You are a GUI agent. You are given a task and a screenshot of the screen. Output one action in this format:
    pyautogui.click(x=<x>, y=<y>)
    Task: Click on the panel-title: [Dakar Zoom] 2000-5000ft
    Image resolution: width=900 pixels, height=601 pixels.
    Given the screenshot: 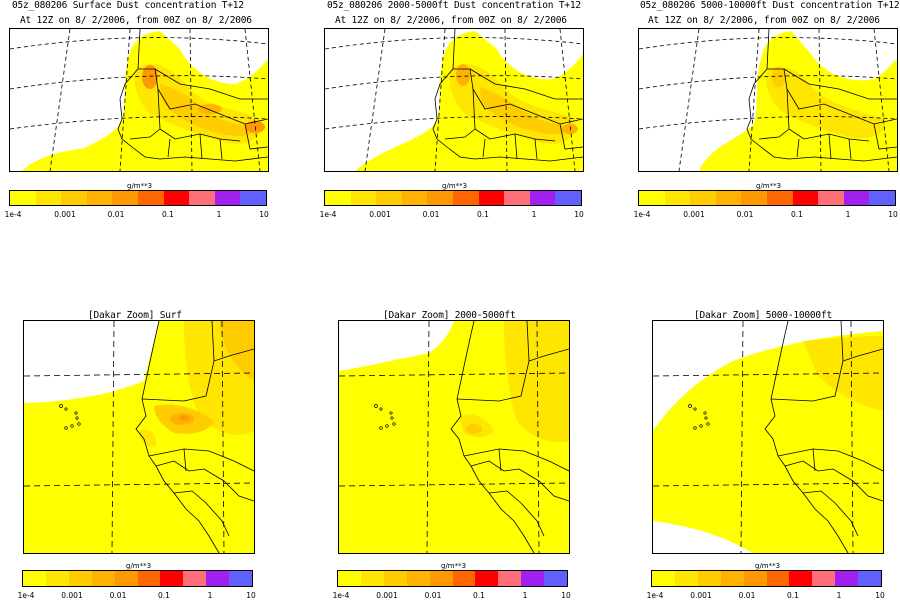 What is the action you would take?
    pyautogui.click(x=449, y=315)
    